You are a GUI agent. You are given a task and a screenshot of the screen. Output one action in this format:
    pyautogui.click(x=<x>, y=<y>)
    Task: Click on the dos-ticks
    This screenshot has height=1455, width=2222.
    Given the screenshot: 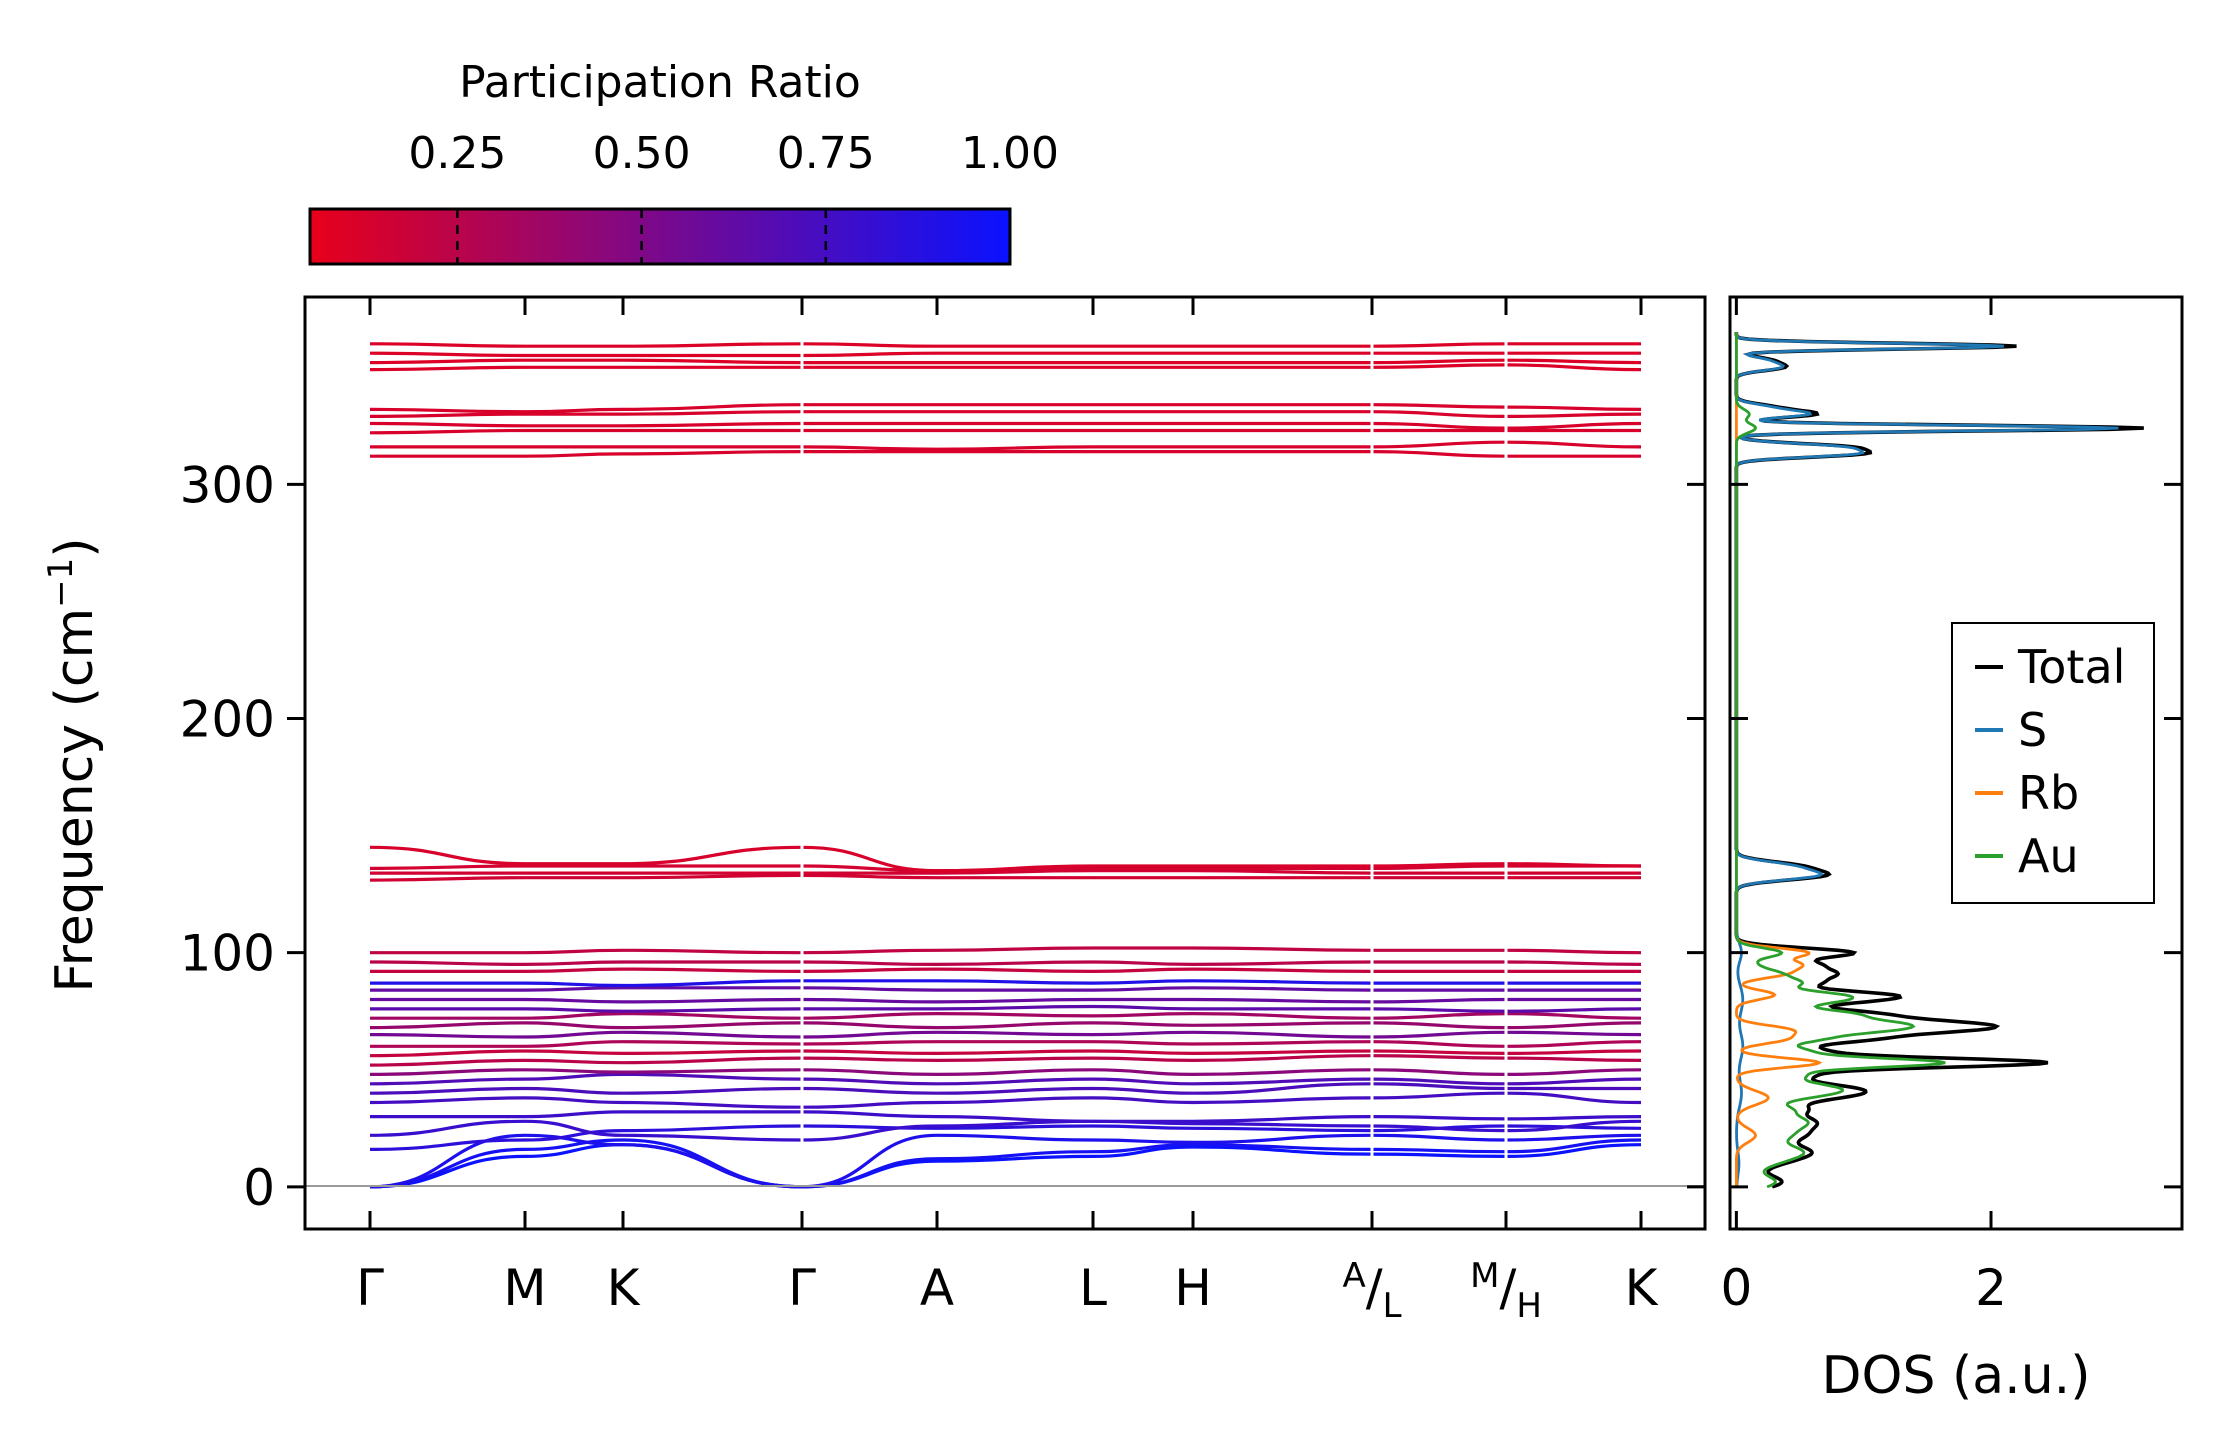 What is the action you would take?
    pyautogui.click(x=1956, y=763)
    